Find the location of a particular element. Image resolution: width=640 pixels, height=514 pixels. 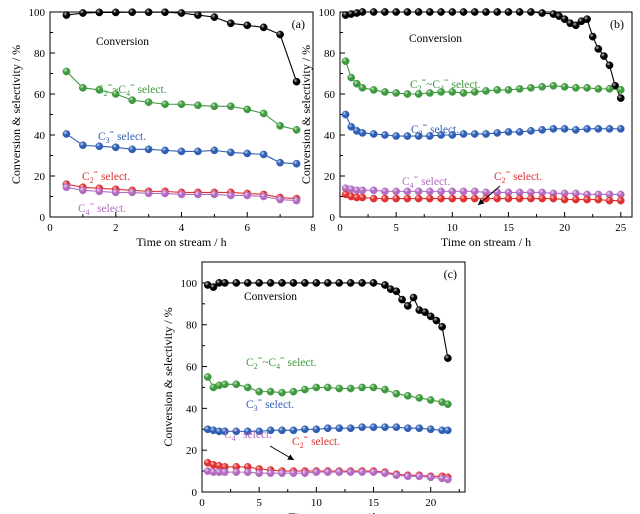

y-tick-label: 60 is located at coordinates (40, 95).